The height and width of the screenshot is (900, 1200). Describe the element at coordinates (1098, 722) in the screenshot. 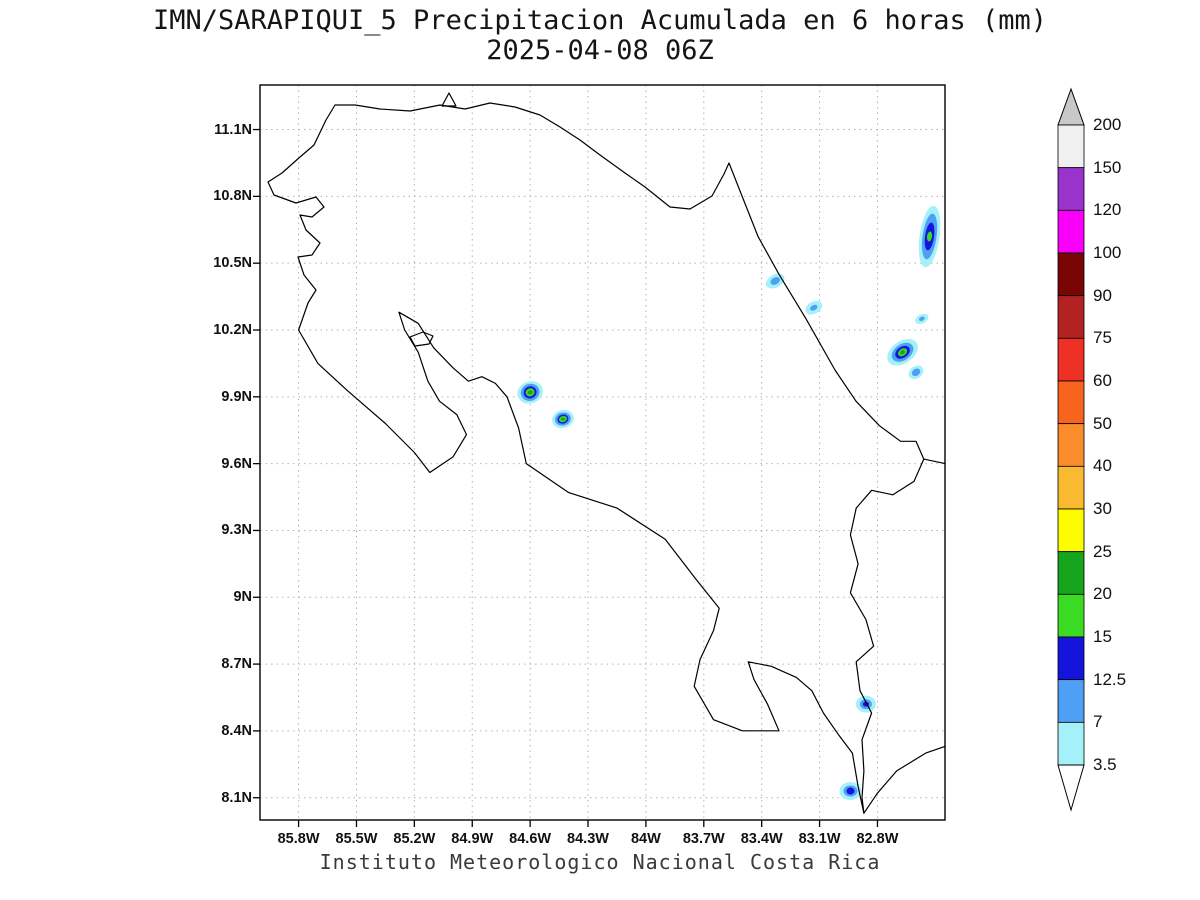

I see `colorbar-level-label: 7` at that location.